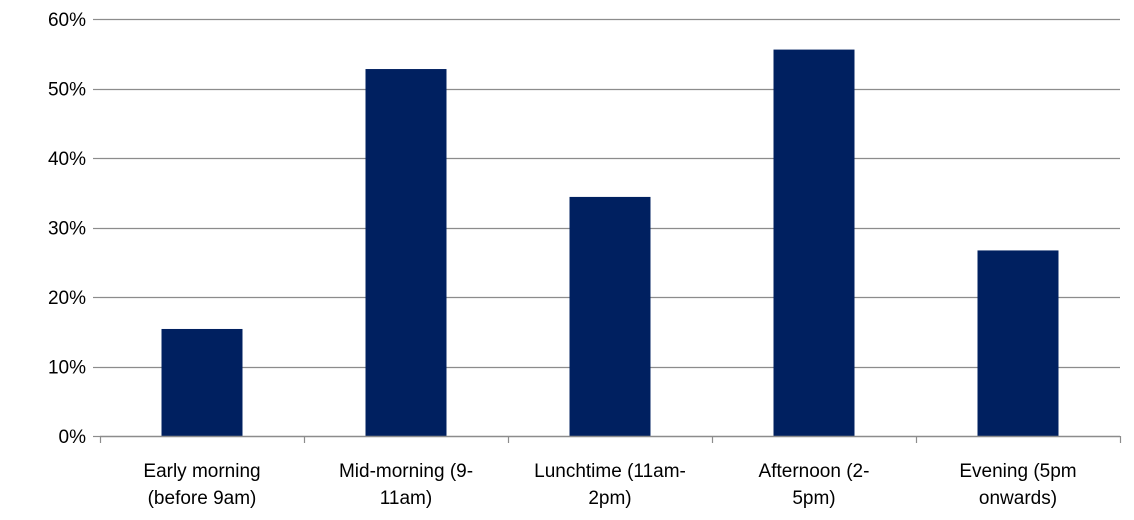 The height and width of the screenshot is (520, 1134). What do you see at coordinates (67, 229) in the screenshot?
I see `y-tick-label: 30%` at bounding box center [67, 229].